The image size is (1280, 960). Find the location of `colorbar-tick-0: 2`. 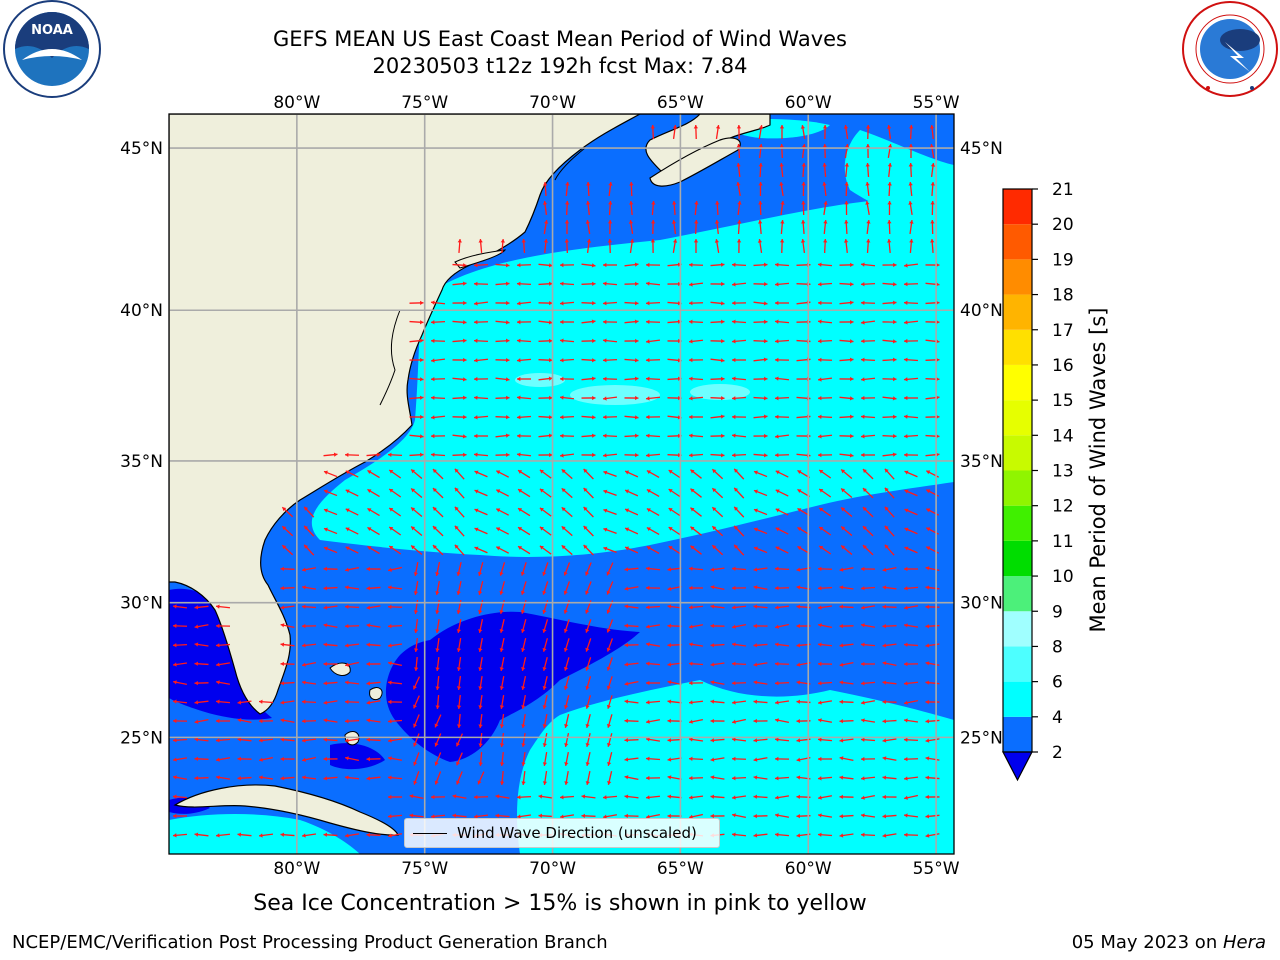

colorbar-tick-0: 2 is located at coordinates (1057, 753).